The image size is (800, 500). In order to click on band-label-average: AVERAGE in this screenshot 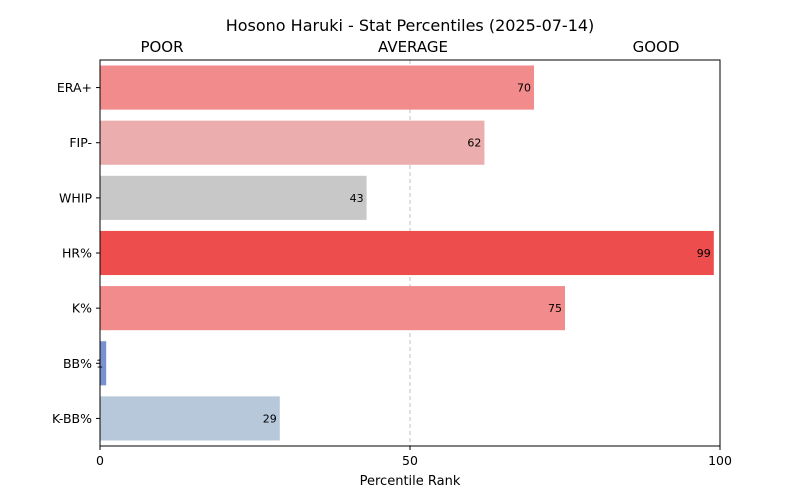, I will do `click(413, 47)`.